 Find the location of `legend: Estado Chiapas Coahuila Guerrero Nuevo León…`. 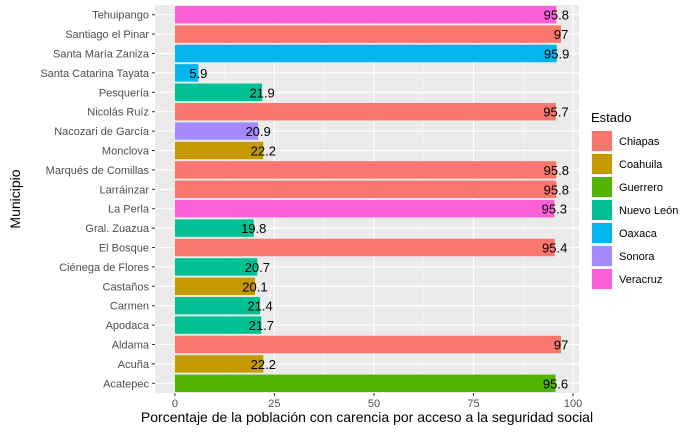

legend: Estado Chiapas Coahuila Guerrero Nuevo León… is located at coordinates (634, 200).